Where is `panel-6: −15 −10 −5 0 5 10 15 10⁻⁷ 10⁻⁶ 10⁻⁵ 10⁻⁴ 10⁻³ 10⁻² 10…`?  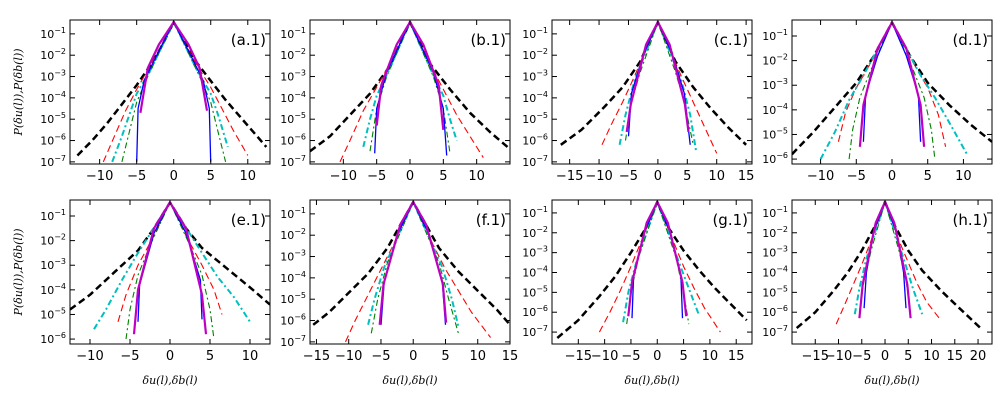
panel-6: −15 −10 −5 0 5 10 15 10⁻⁷ 10⁻⁶ 10⁻⁵ 10⁻⁴ 10⁻³ 10⁻² 10… is located at coordinates (399, 281).